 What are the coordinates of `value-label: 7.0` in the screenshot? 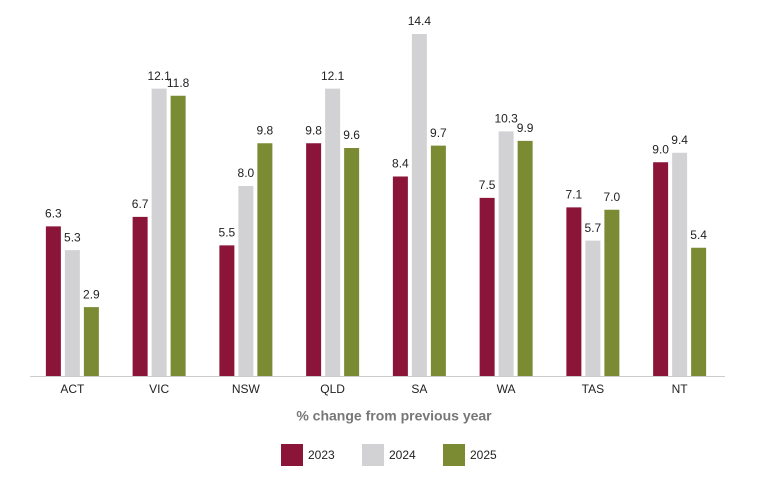 It's located at (612, 197).